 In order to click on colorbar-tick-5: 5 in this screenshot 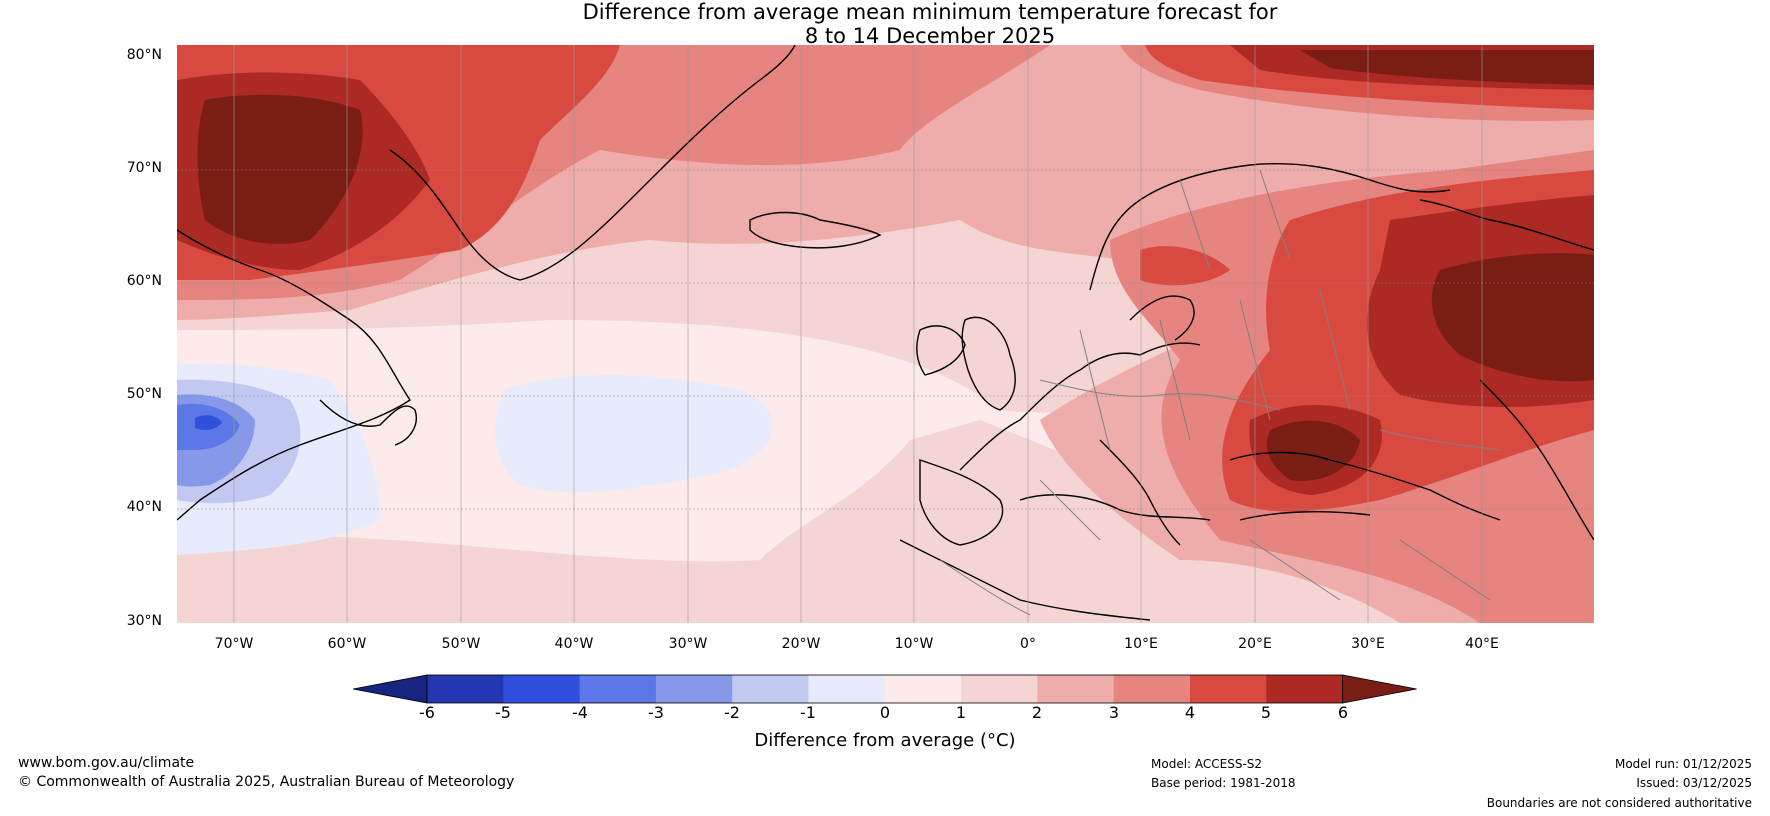, I will do `click(1266, 712)`.